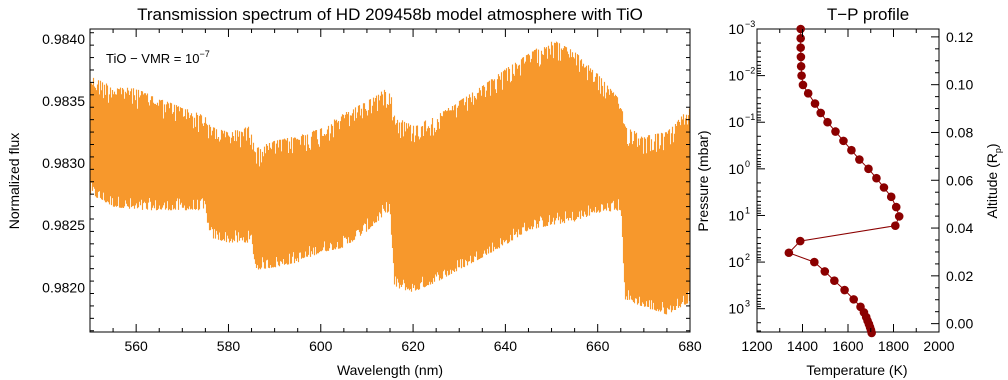 The image size is (1008, 380). Describe the element at coordinates (756, 346) in the screenshot. I see `tp-x-tick-label: 1200` at that location.